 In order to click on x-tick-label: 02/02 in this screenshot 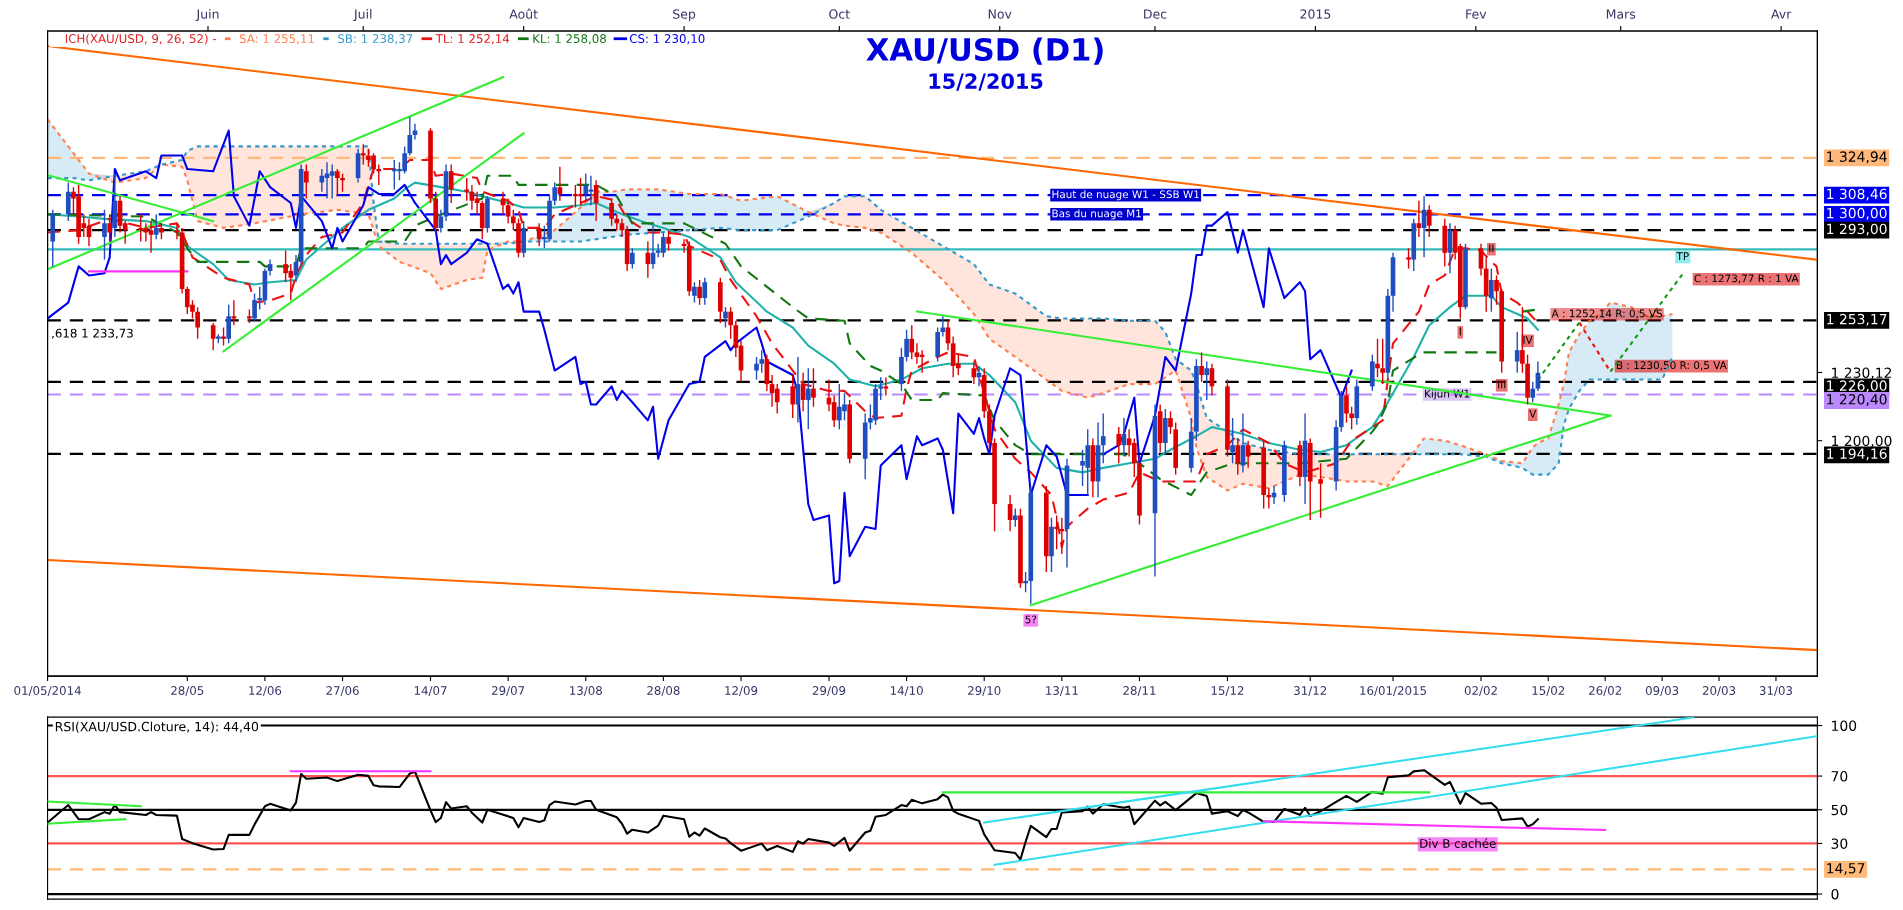, I will do `click(1480, 691)`.